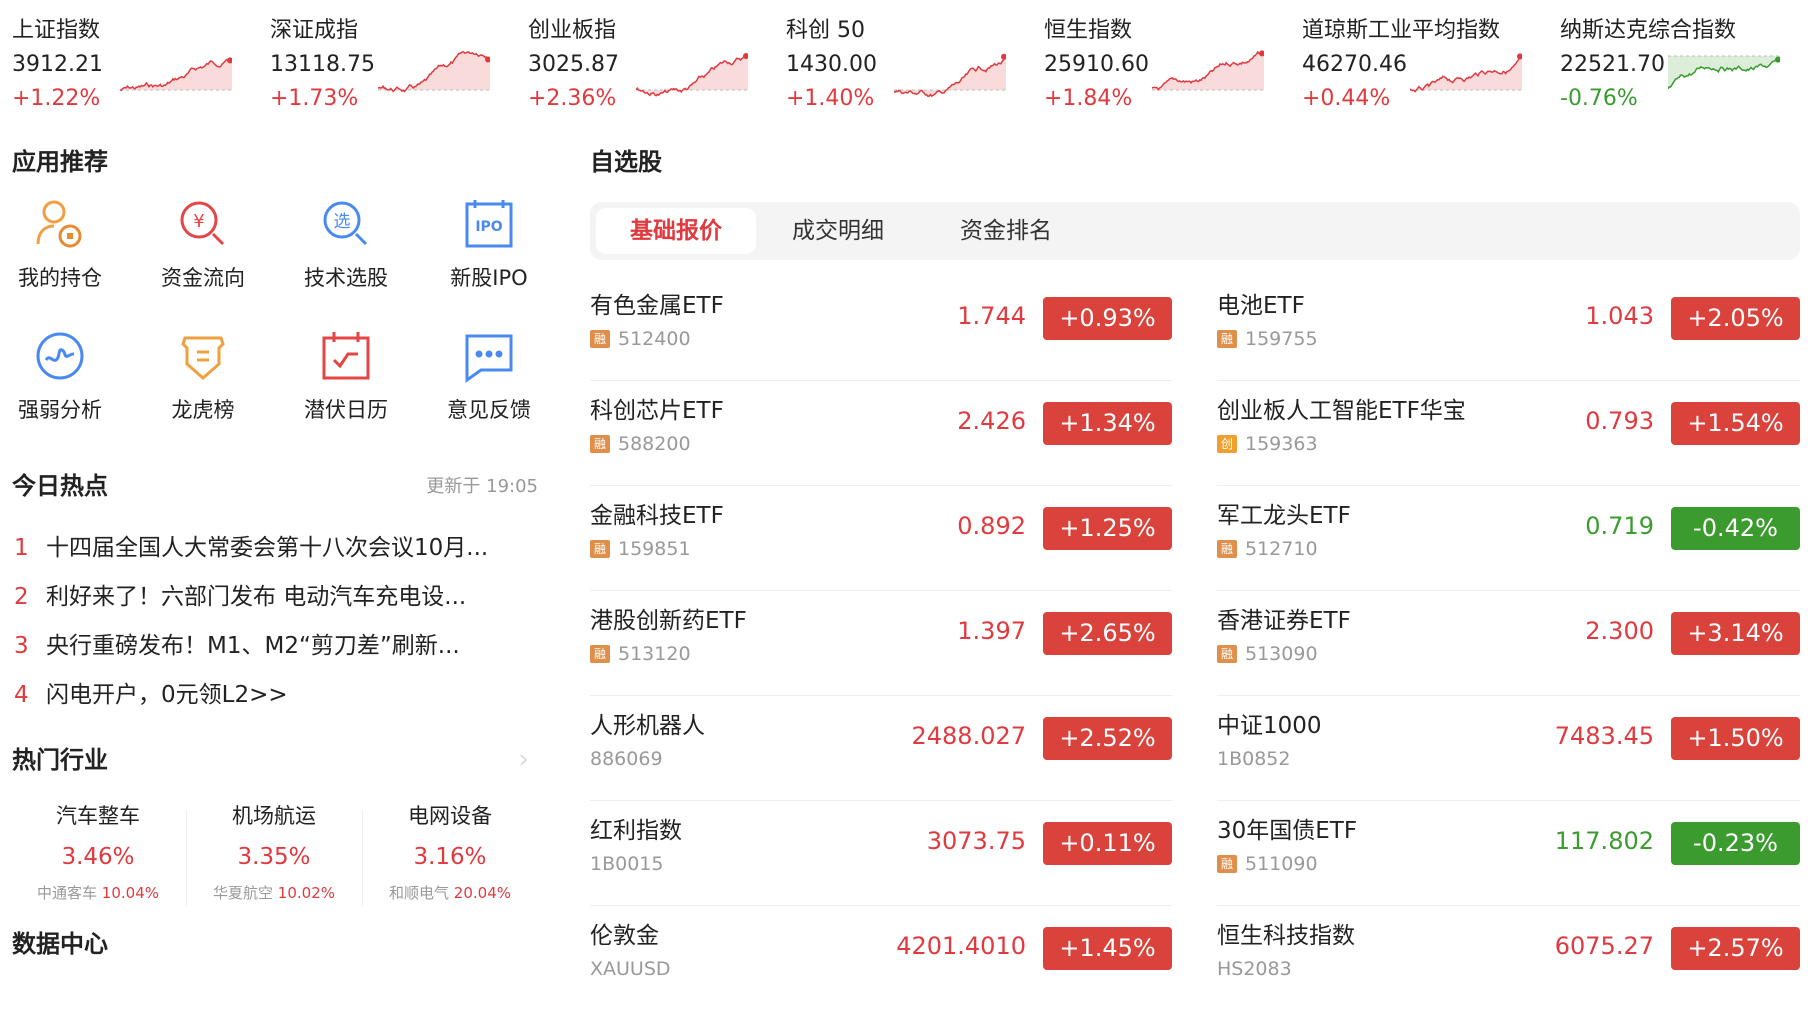 This screenshot has width=1808, height=1011. I want to click on sparkline-line, so click(950, 77).